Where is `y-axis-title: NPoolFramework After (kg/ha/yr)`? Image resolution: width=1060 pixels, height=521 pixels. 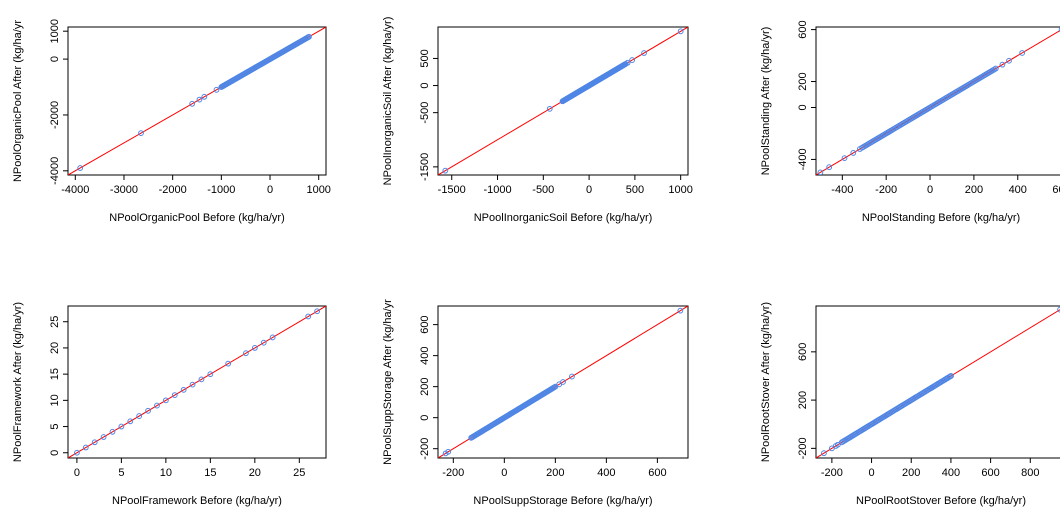 y-axis-title: NPoolFramework After (kg/ha/yr) is located at coordinates (18, 382).